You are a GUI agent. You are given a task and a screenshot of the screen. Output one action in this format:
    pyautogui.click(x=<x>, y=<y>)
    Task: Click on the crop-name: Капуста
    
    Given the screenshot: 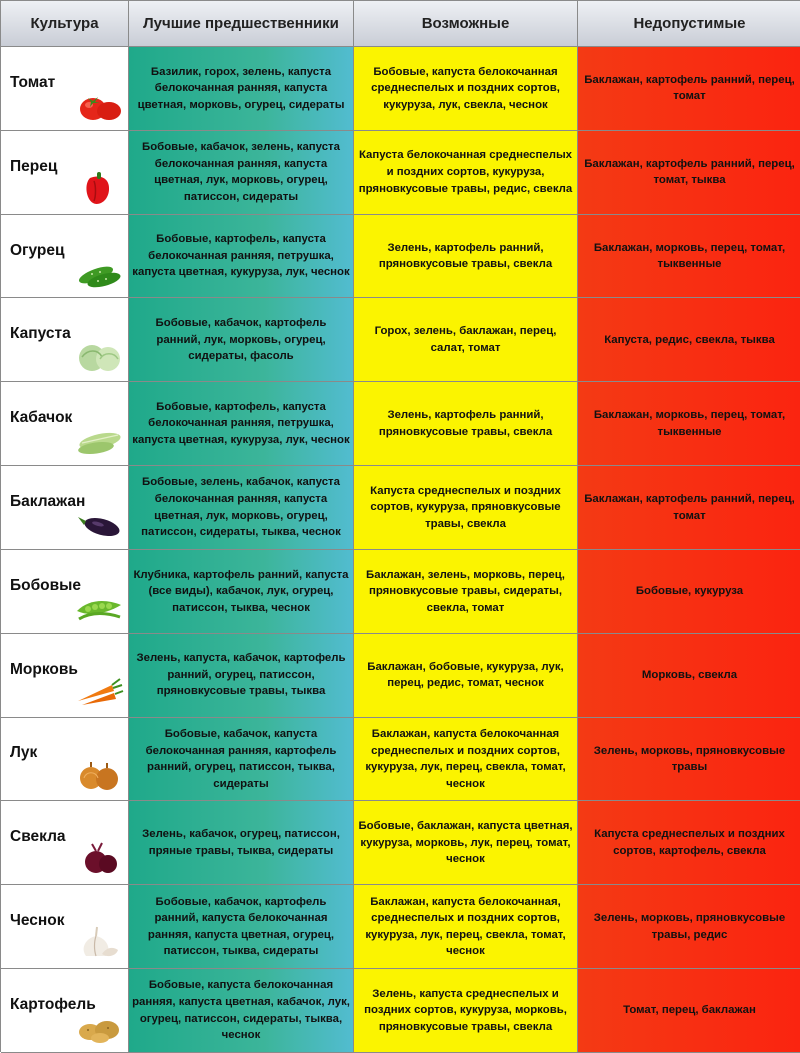 What is the action you would take?
    pyautogui.click(x=40, y=334)
    